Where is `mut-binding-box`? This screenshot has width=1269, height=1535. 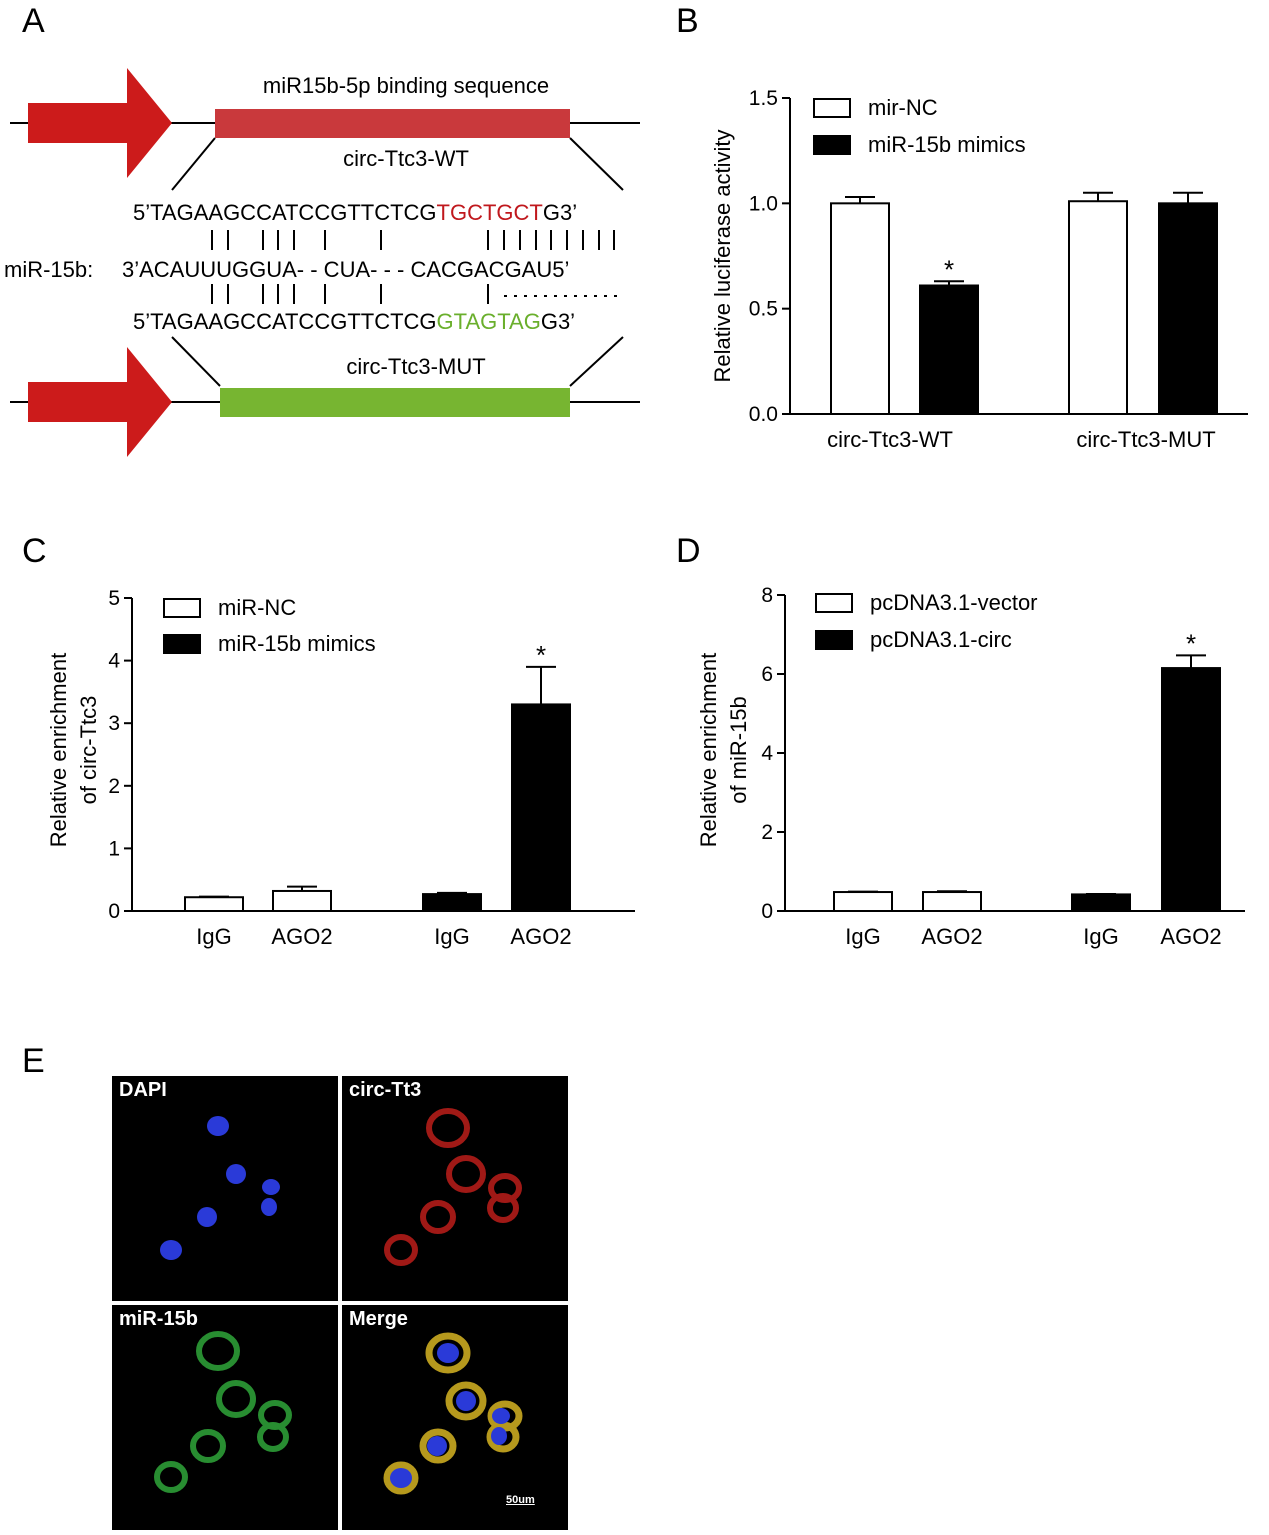
mut-binding-box is located at coordinates (395, 402).